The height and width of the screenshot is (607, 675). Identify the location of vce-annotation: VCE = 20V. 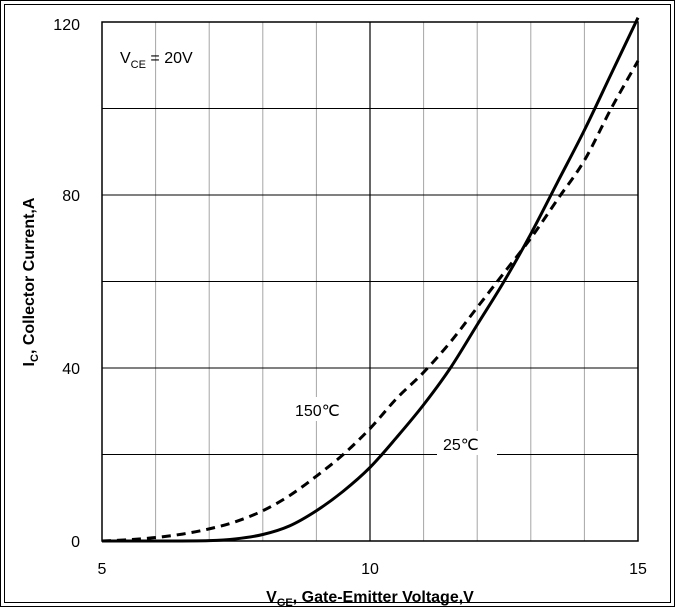
(156, 60).